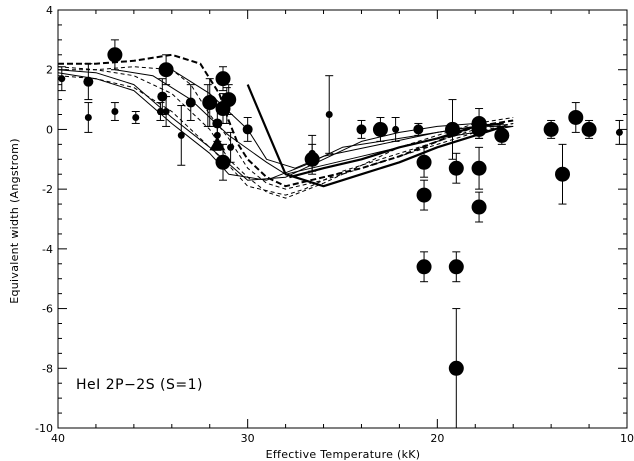 The width and height of the screenshot is (634, 461). Describe the element at coordinates (49, 10) in the screenshot. I see `y-tick-label: 4` at that location.